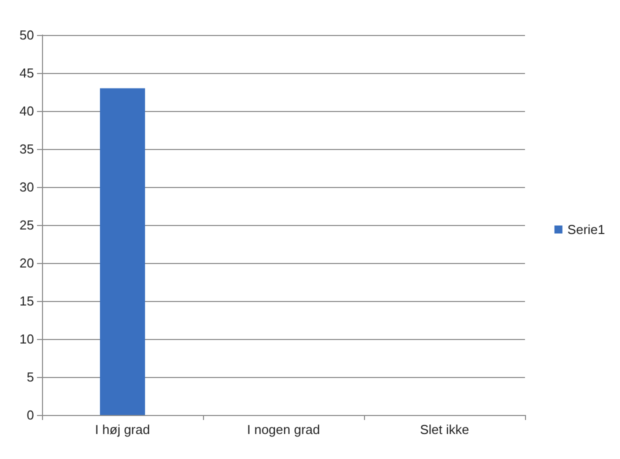 This screenshot has height=459, width=620. Describe the element at coordinates (27, 149) in the screenshot. I see `y-tick-label: 35` at that location.